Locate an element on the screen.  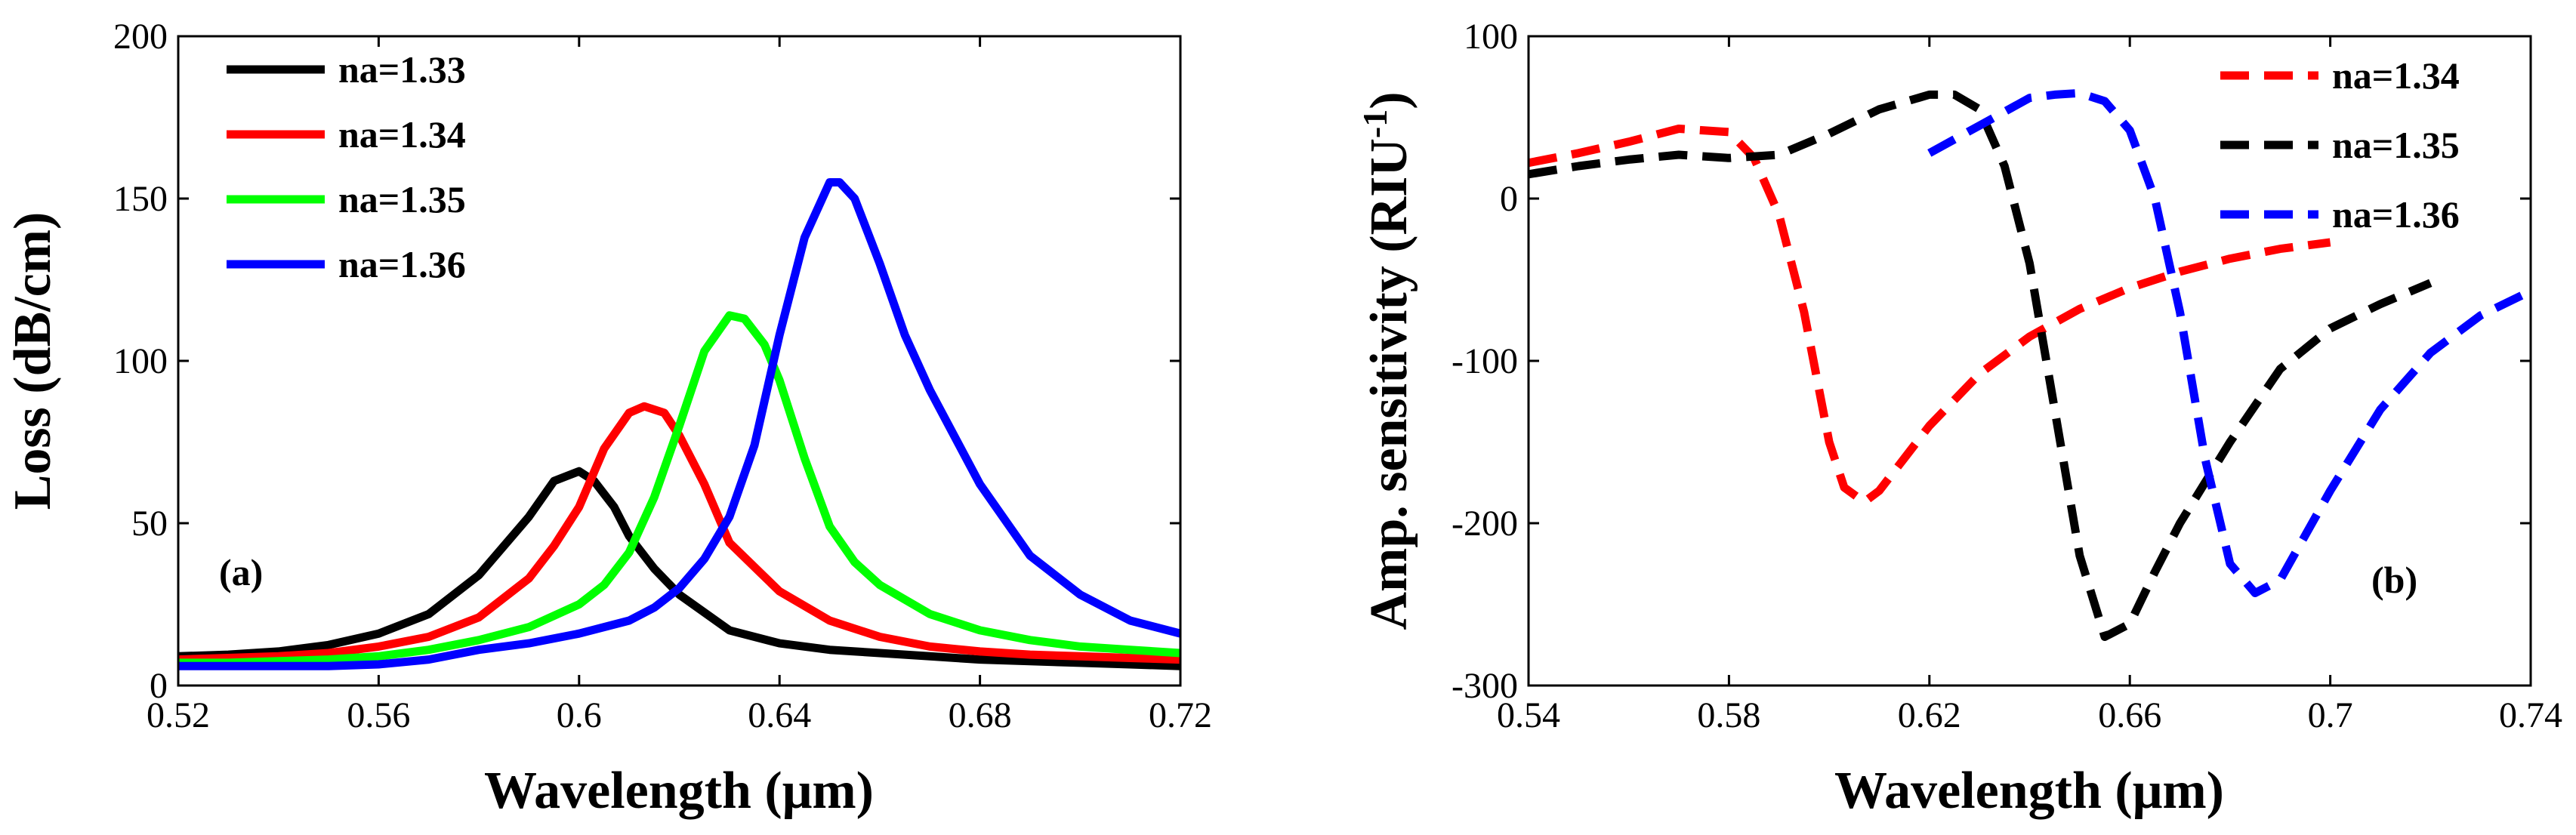
x-tick-label: 0.68 is located at coordinates (980, 715).